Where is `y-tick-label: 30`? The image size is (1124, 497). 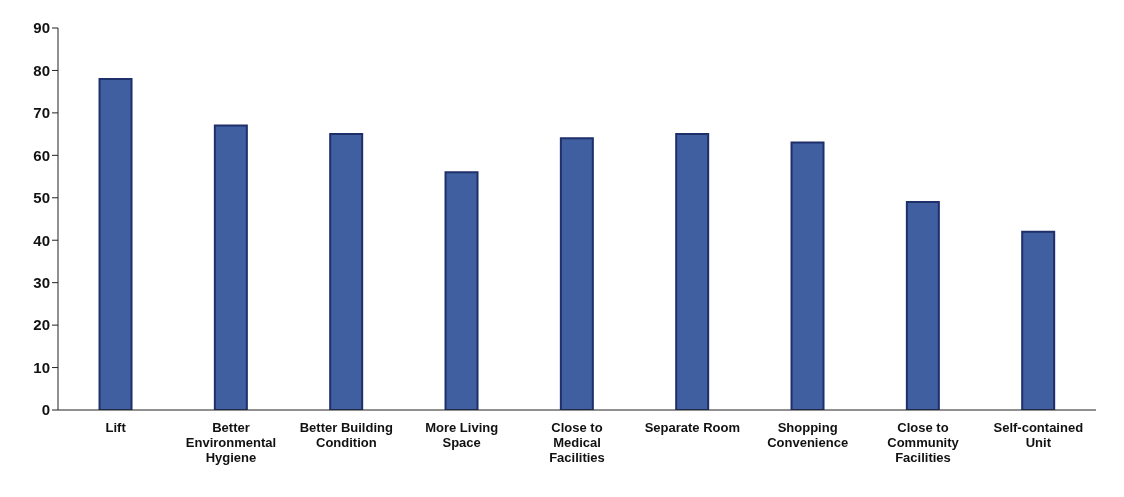
y-tick-label: 30 is located at coordinates (41, 282).